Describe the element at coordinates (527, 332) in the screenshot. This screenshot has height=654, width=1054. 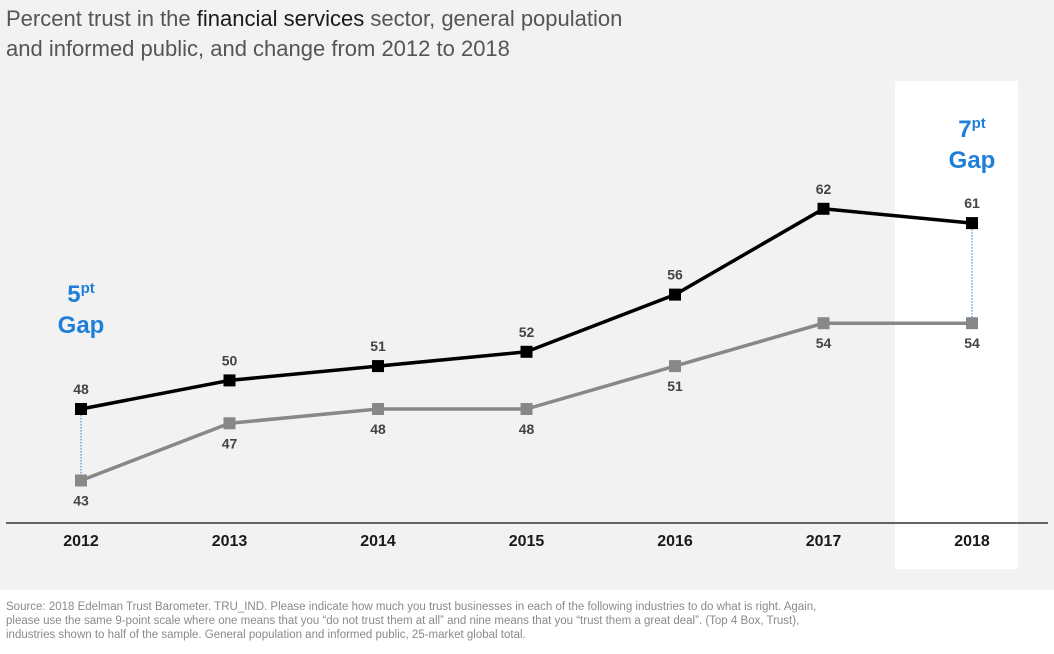
I see `series-0-data-label: 52` at that location.